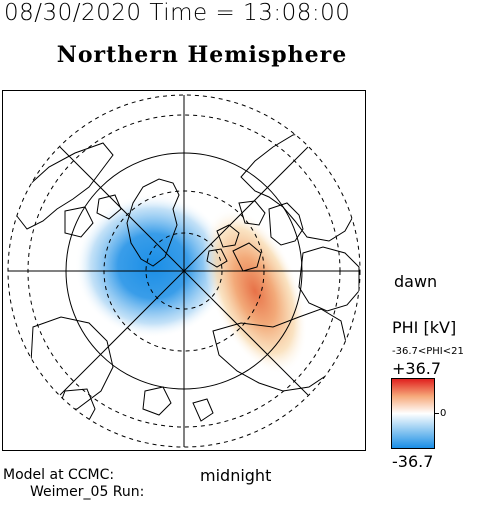 The image size is (484, 508). Describe the element at coordinates (87, 492) in the screenshot. I see `run-label: Weimer_05 Run:` at that location.